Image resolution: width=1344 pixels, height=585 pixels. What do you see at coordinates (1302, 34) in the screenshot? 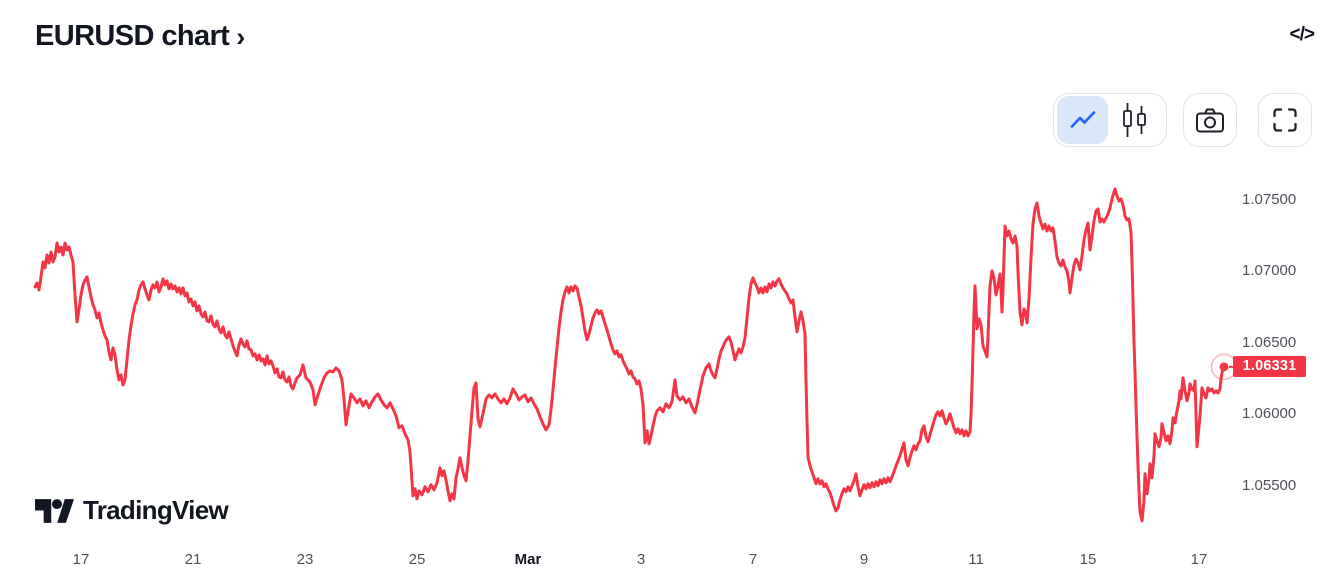
I see `embed-code-icon: </>` at bounding box center [1302, 34].